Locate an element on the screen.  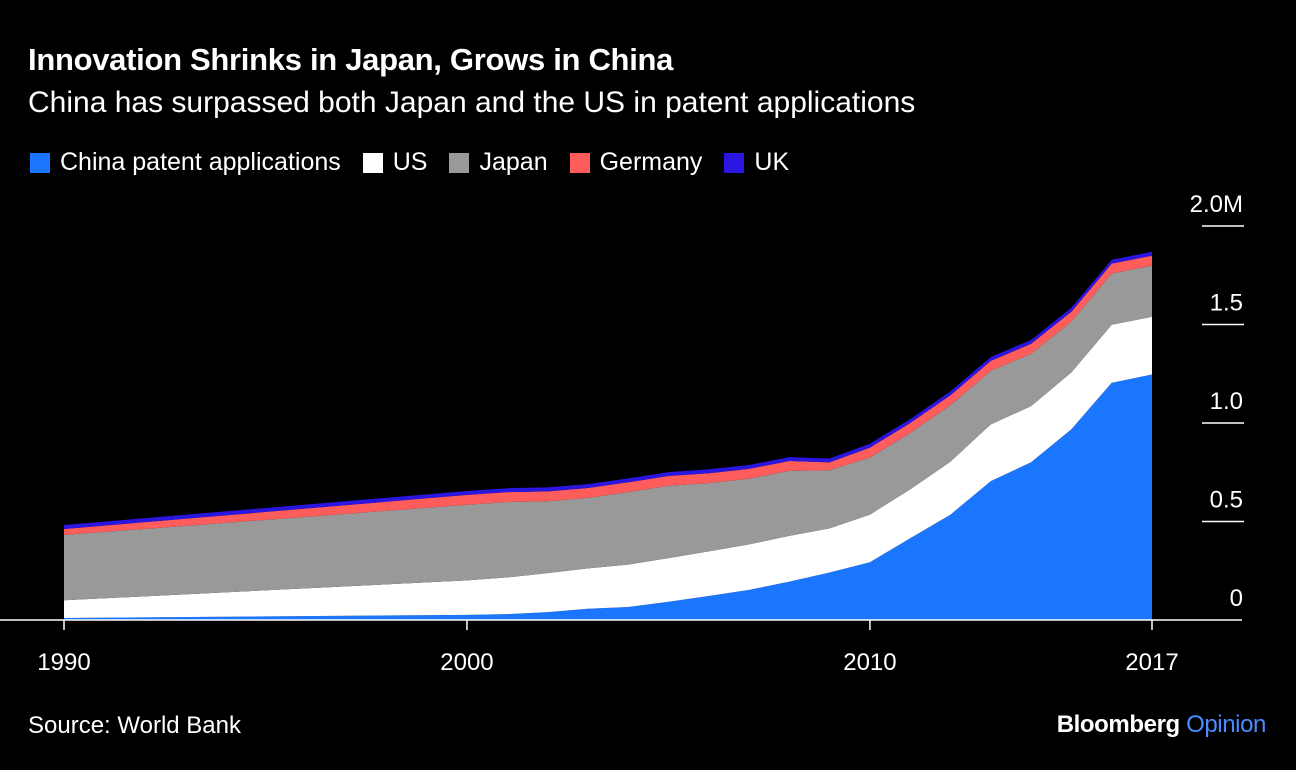
y-tick-label: 0 is located at coordinates (1236, 598).